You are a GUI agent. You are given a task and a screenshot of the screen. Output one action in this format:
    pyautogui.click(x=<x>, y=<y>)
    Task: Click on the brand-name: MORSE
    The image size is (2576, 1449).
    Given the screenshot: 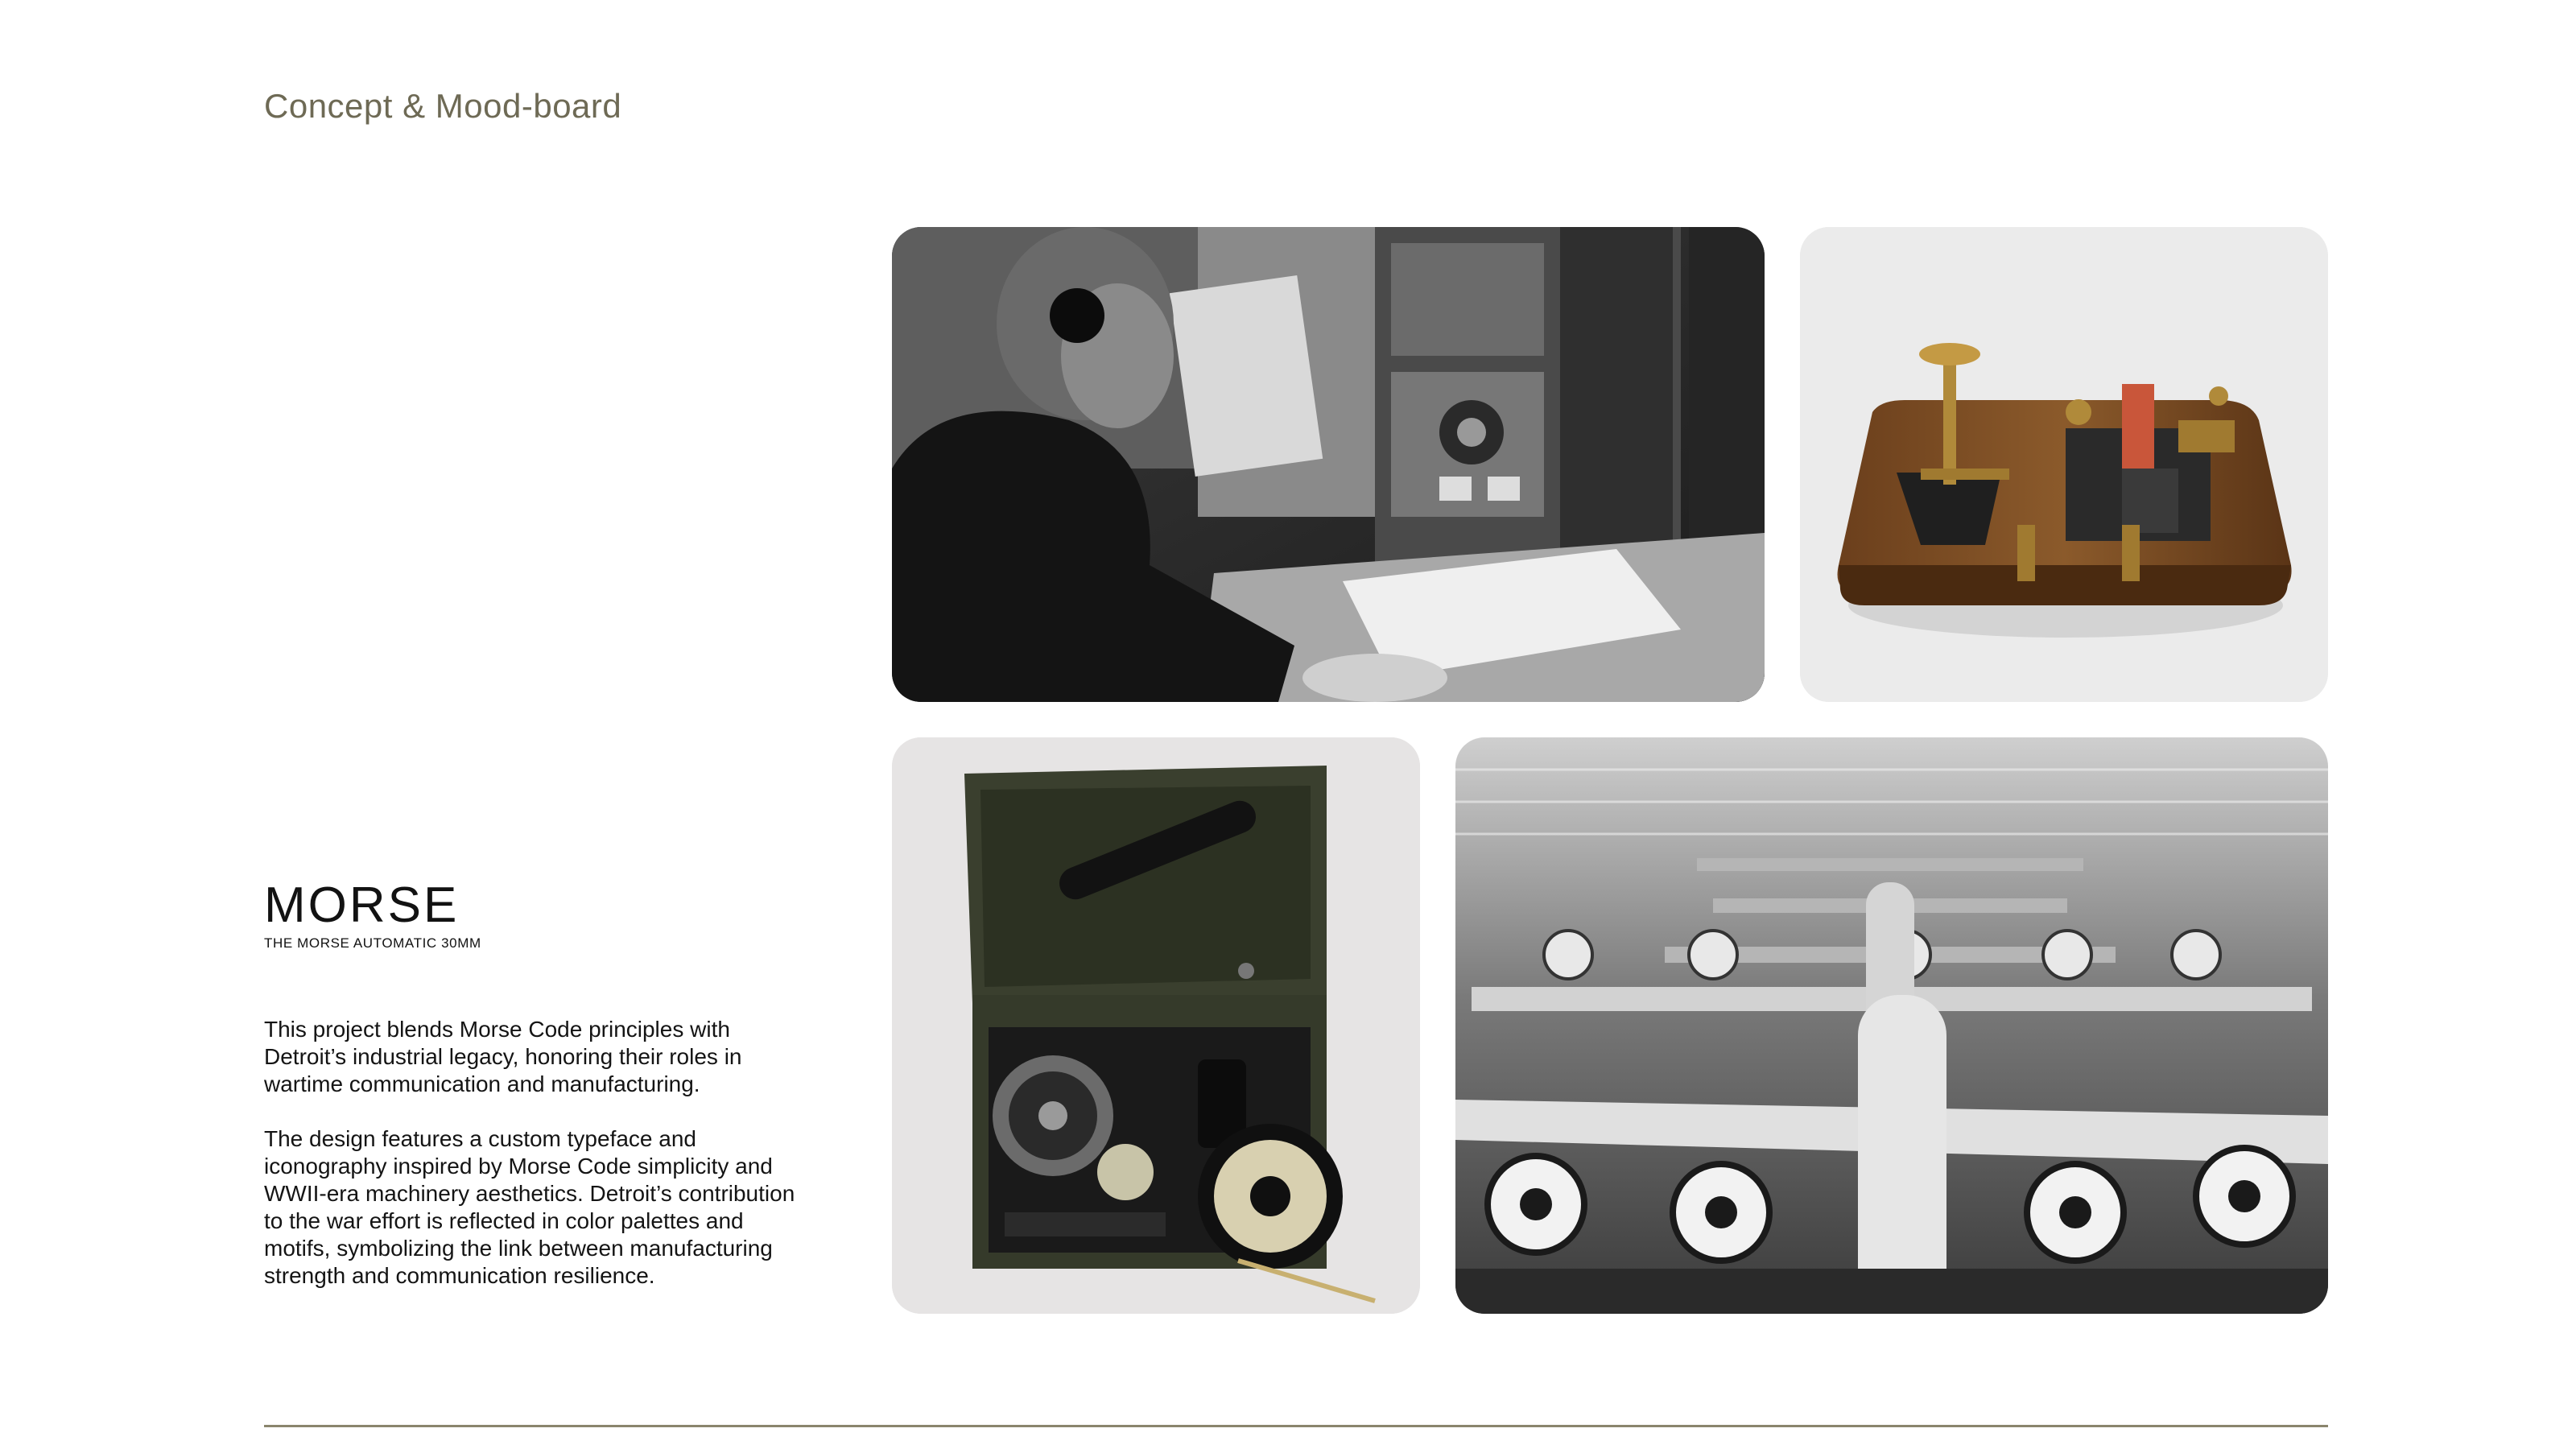 What is the action you would take?
    pyautogui.click(x=362, y=905)
    